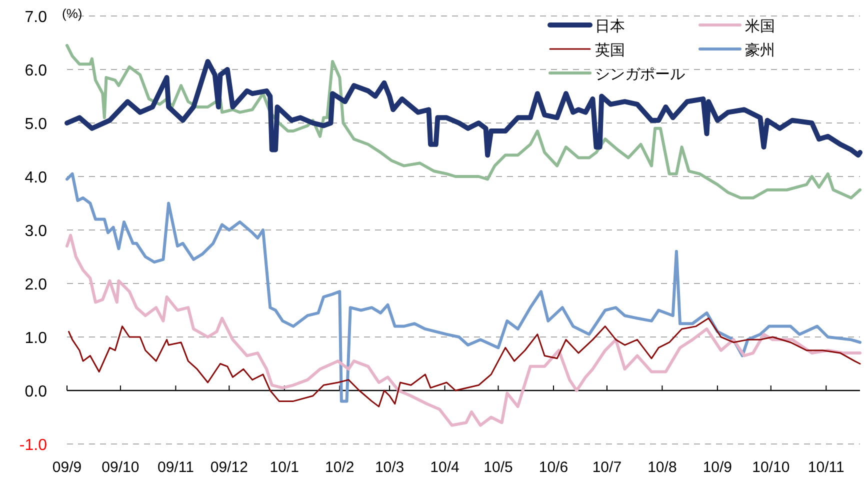 Image resolution: width=868 pixels, height=478 pixels. I want to click on x-tick-label: 10/5, so click(498, 467).